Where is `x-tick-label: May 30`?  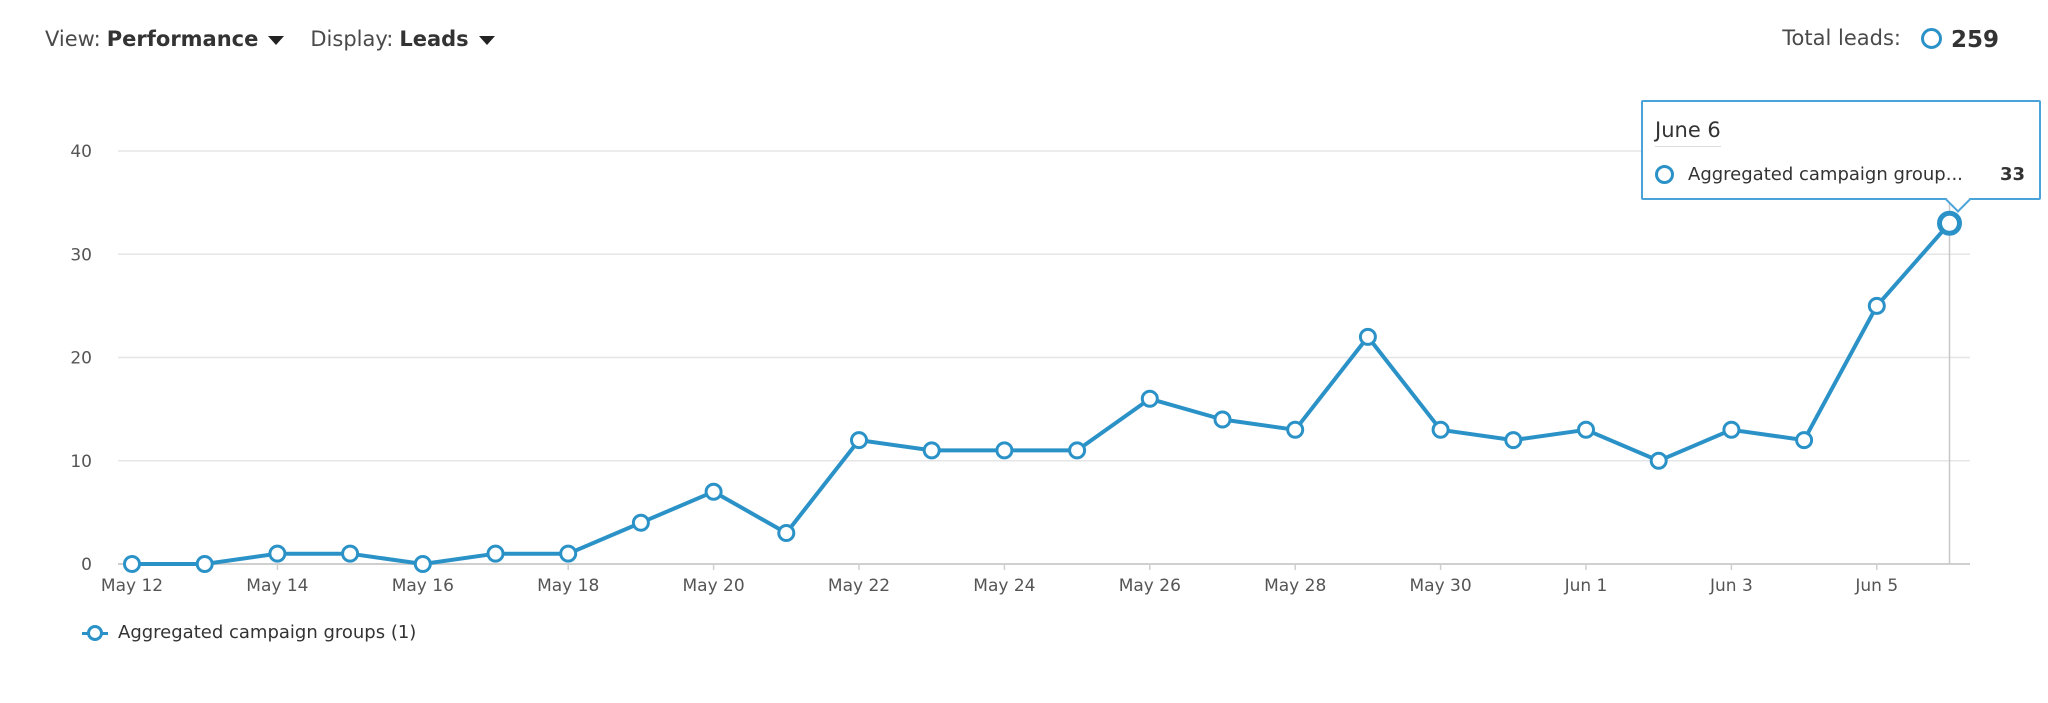 x-tick-label: May 30 is located at coordinates (1441, 586).